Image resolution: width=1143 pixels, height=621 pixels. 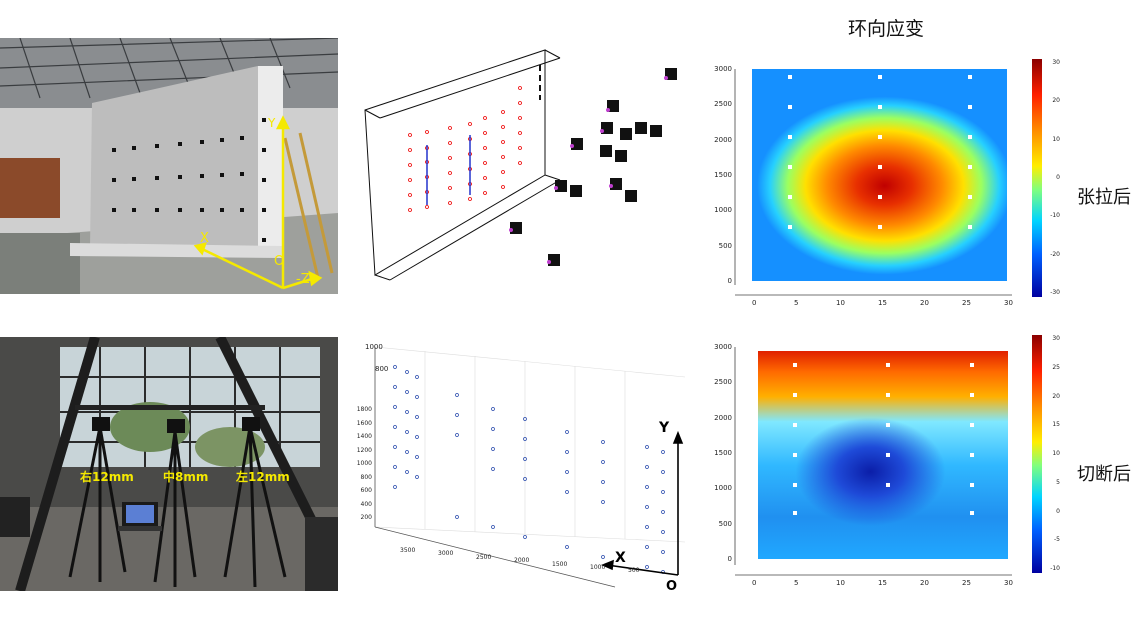 What do you see at coordinates (1057, 540) in the screenshot?
I see `colorbar-tick-label: -5` at bounding box center [1057, 540].